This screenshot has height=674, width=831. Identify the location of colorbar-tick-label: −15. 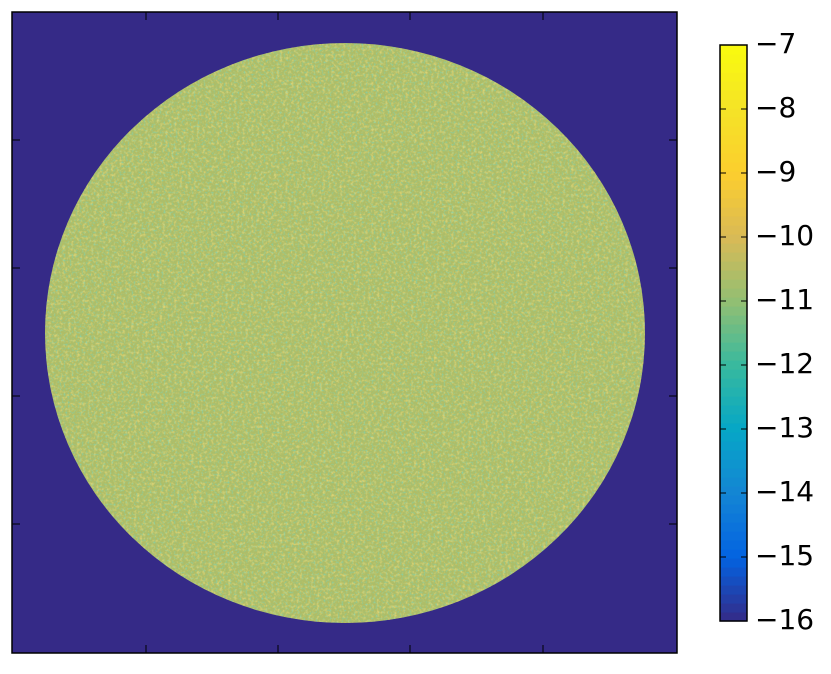
(784, 555).